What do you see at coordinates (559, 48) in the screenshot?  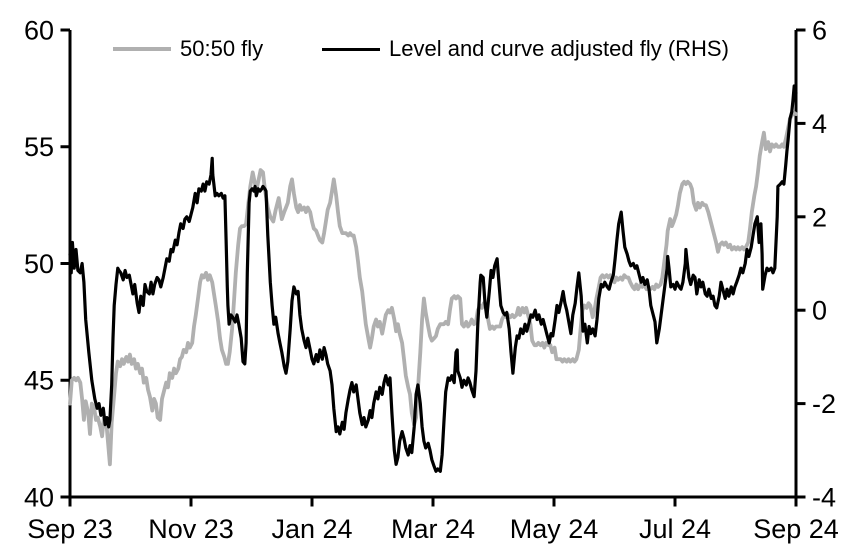 I see `legend-label-level-curve-adjusted-fly: Level and curve adjusted fly (RHS)` at bounding box center [559, 48].